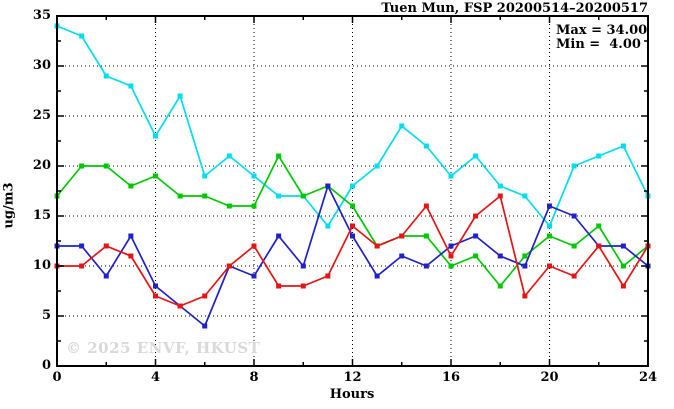 This screenshot has width=674, height=409. What do you see at coordinates (549, 377) in the screenshot?
I see `x-tick-label: 20` at bounding box center [549, 377].